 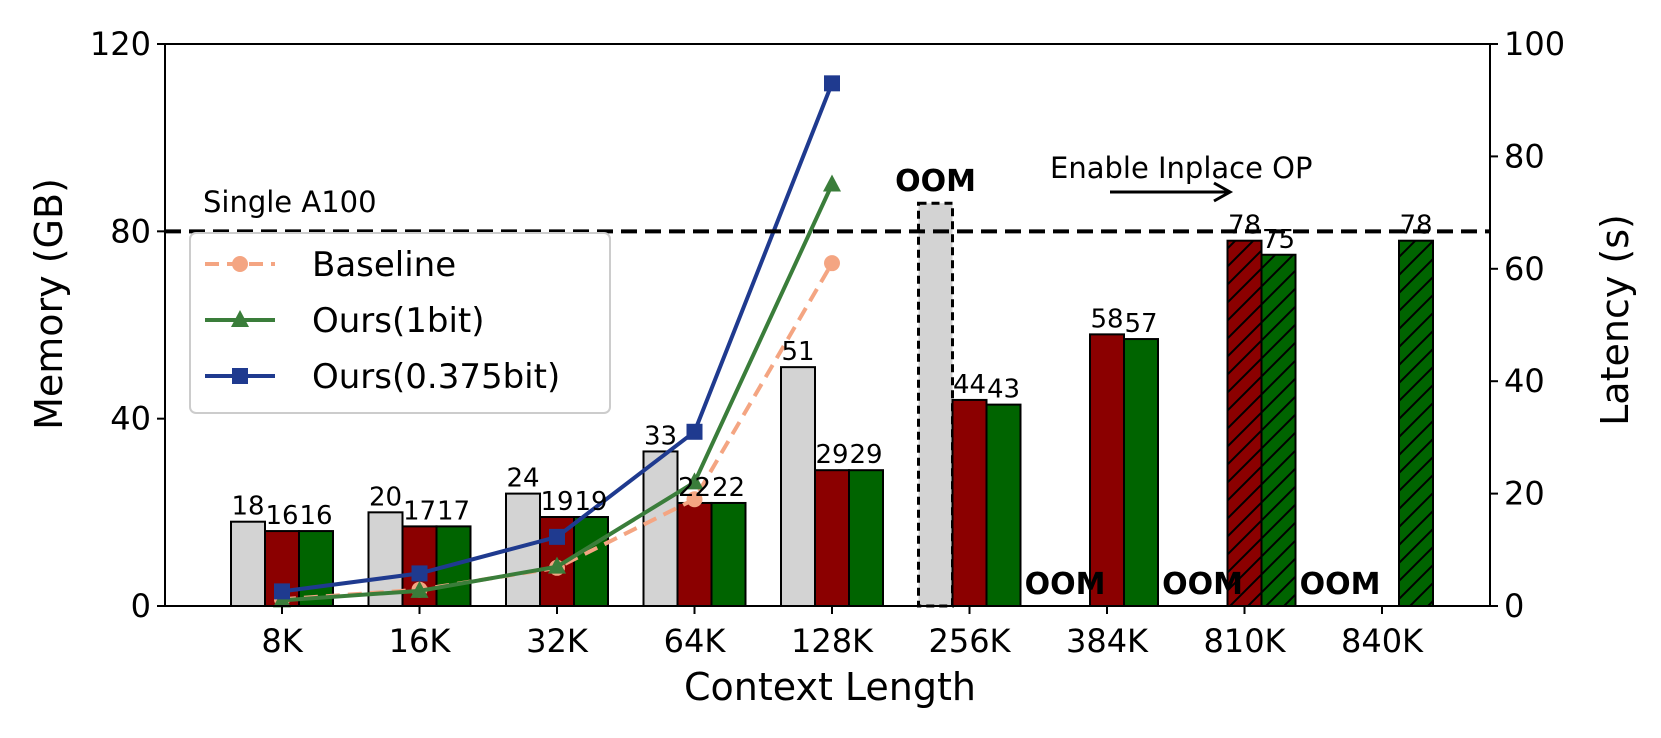 I want to click on marker-Baseline-128K, so click(x=832, y=263).